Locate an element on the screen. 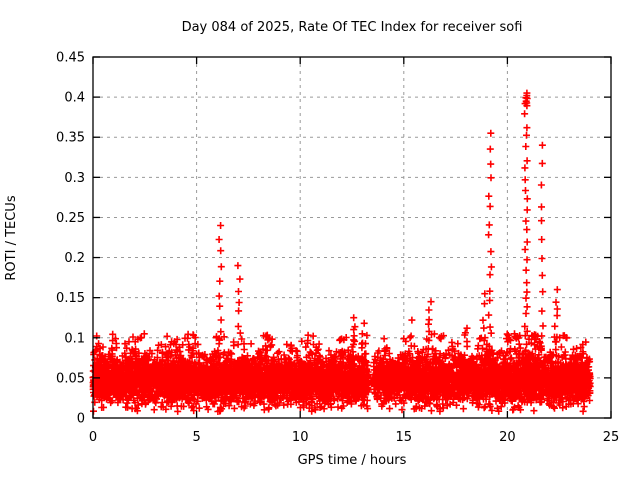 The image size is (640, 480). y-tick-label: 0.1 is located at coordinates (74, 338).